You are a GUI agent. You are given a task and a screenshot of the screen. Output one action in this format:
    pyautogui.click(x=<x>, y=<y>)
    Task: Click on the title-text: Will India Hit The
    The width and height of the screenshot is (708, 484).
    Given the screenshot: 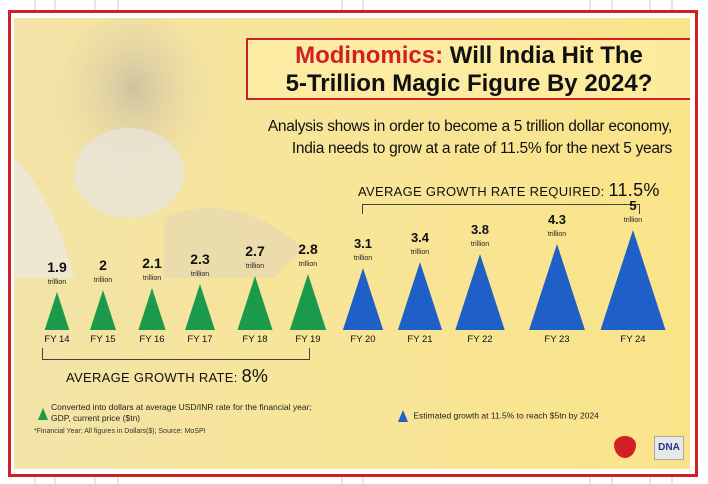 What is the action you would take?
    pyautogui.click(x=546, y=55)
    